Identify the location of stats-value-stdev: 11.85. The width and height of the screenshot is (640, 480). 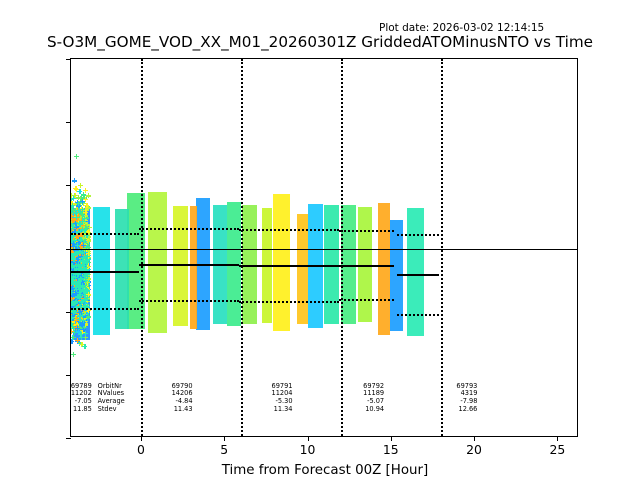
(82, 408).